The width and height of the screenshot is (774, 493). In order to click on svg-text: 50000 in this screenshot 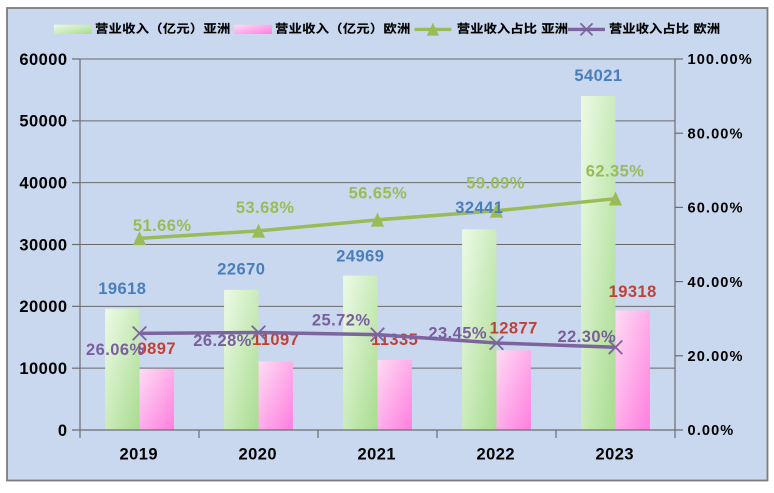, I will do `click(43, 122)`.